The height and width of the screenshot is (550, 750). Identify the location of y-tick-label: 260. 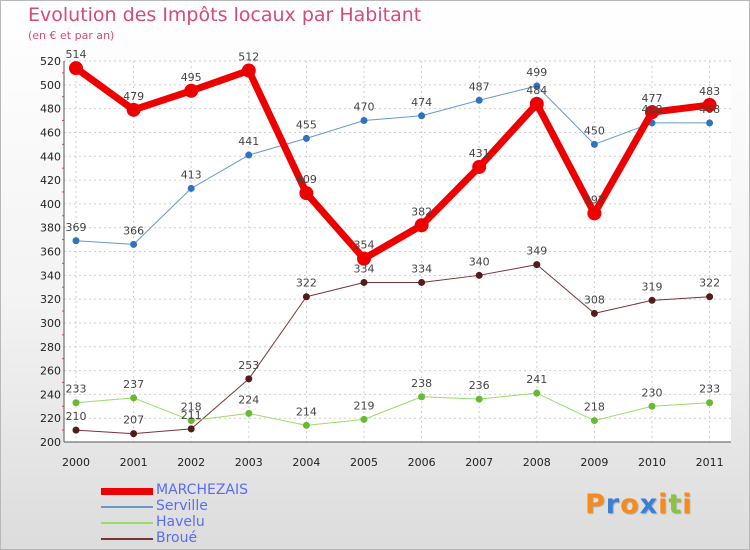
(50, 371).